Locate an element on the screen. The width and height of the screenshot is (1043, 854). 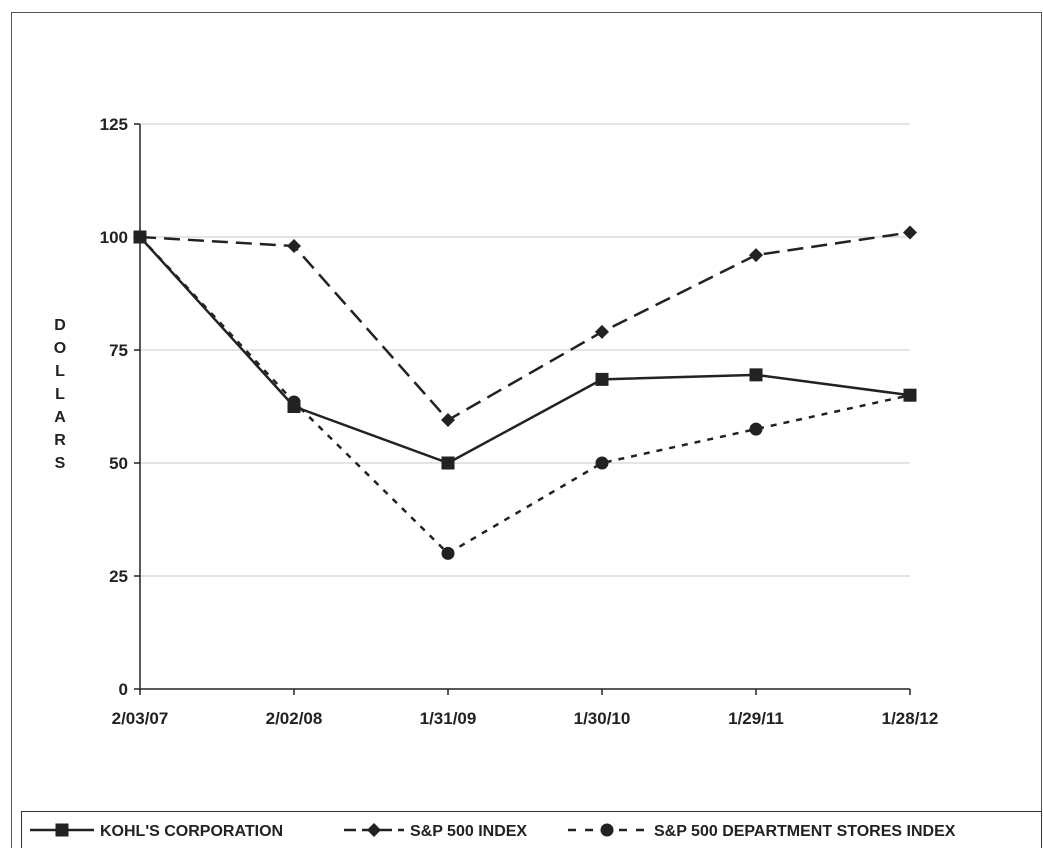
legend-label: S&P 500 DEPARTMENT STORES INDEX is located at coordinates (805, 831).